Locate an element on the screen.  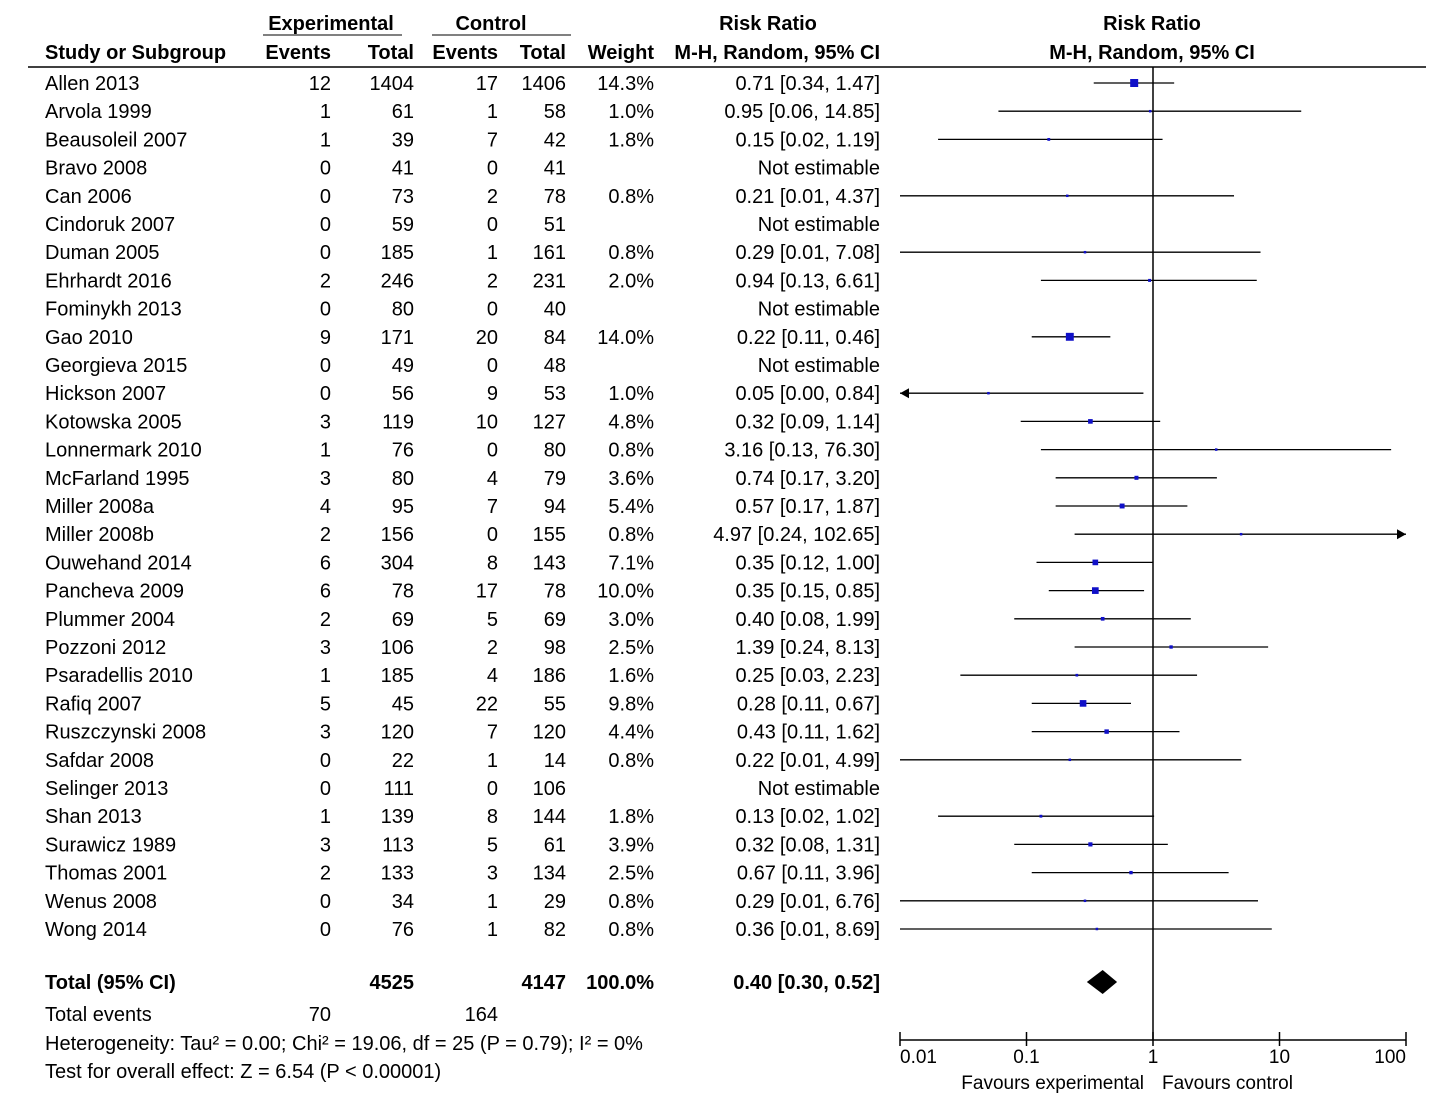
study-name: Hickson 2007 is located at coordinates (105, 394).